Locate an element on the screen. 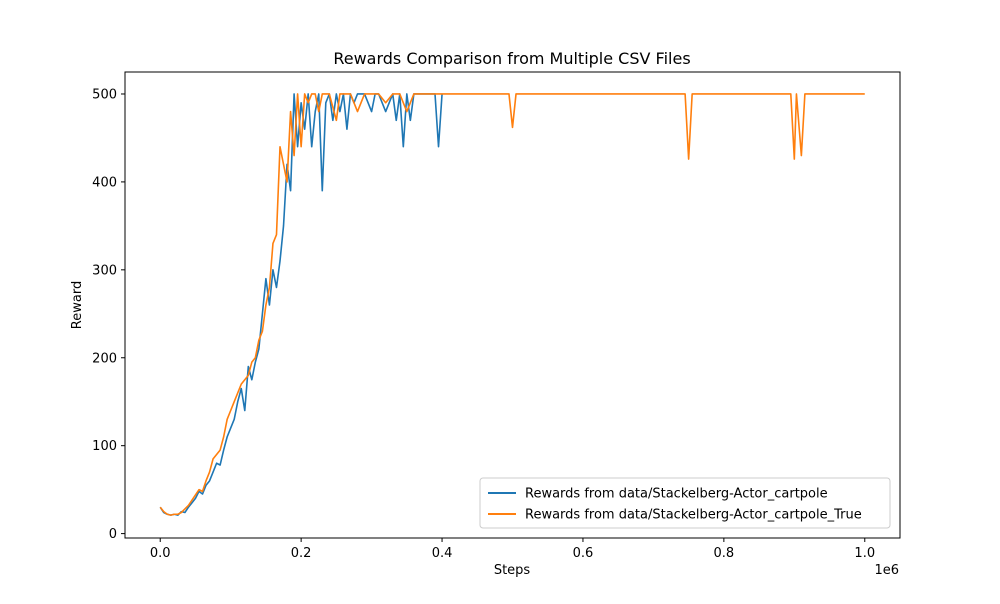 The height and width of the screenshot is (604, 1000). x-tick-label: 0.6 is located at coordinates (583, 553).